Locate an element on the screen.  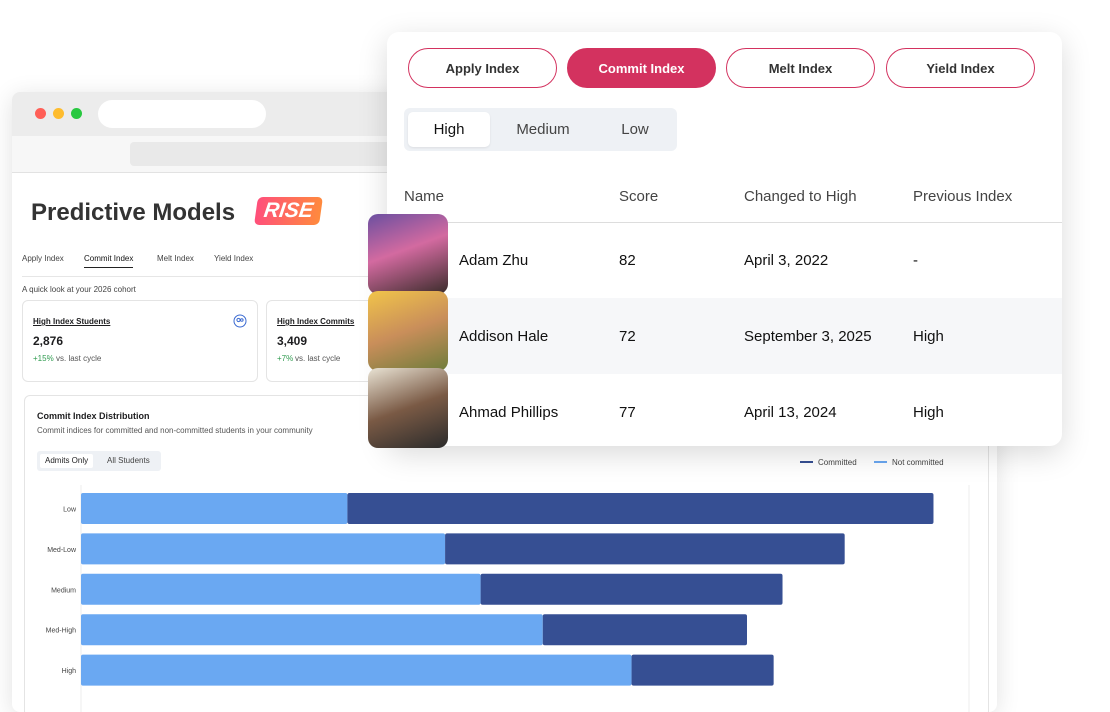
y-tick-label: Med-Low is located at coordinates (62, 550).